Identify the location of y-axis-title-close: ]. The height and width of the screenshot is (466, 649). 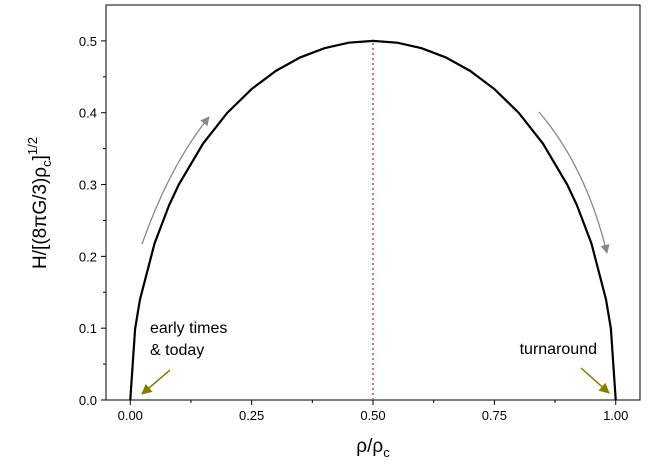
(40, 157).